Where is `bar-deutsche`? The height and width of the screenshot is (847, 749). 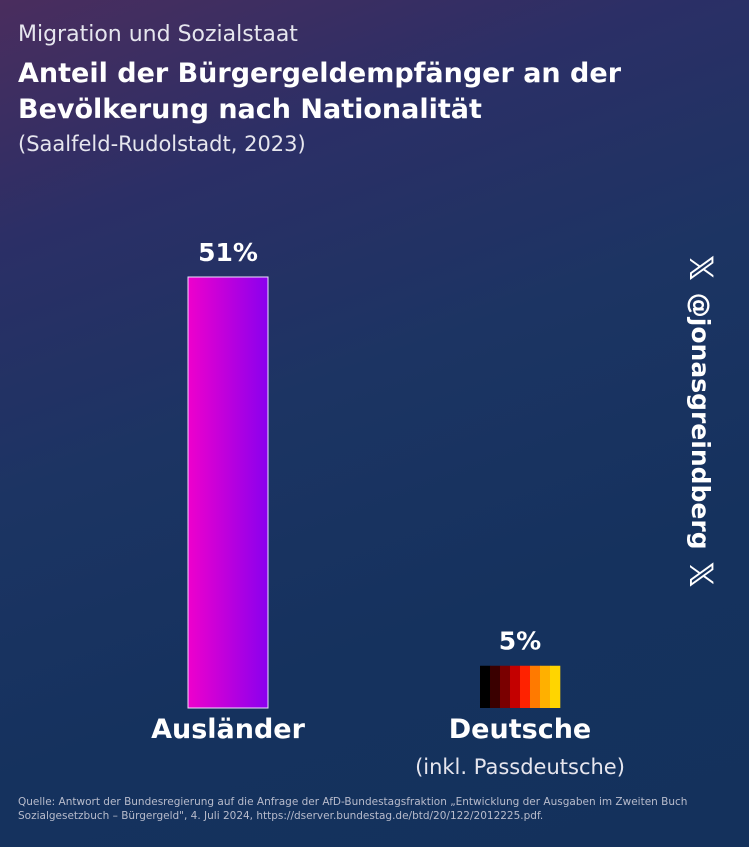 bar-deutsche is located at coordinates (520, 686).